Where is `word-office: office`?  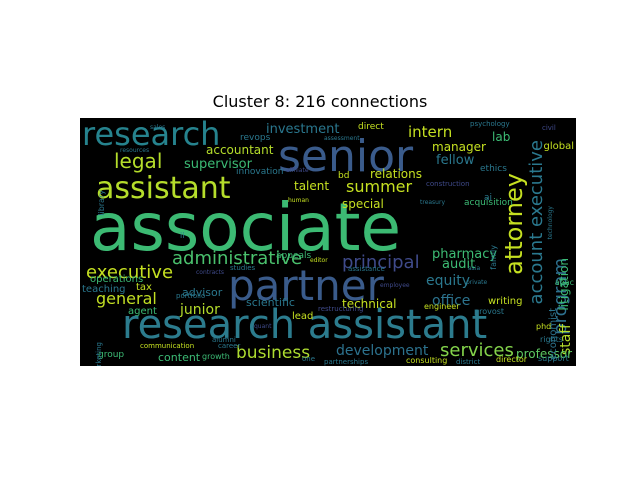 word-office: office is located at coordinates (451, 301).